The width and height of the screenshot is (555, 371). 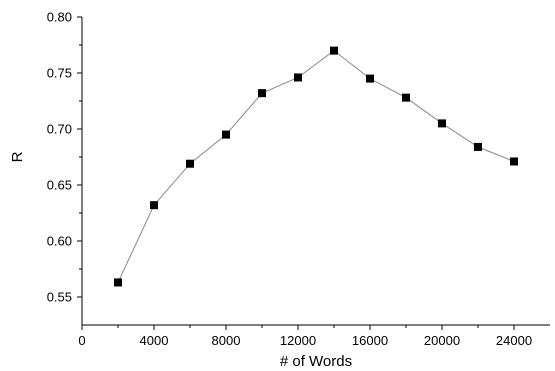 I want to click on y-axis-label: R, so click(x=17, y=156).